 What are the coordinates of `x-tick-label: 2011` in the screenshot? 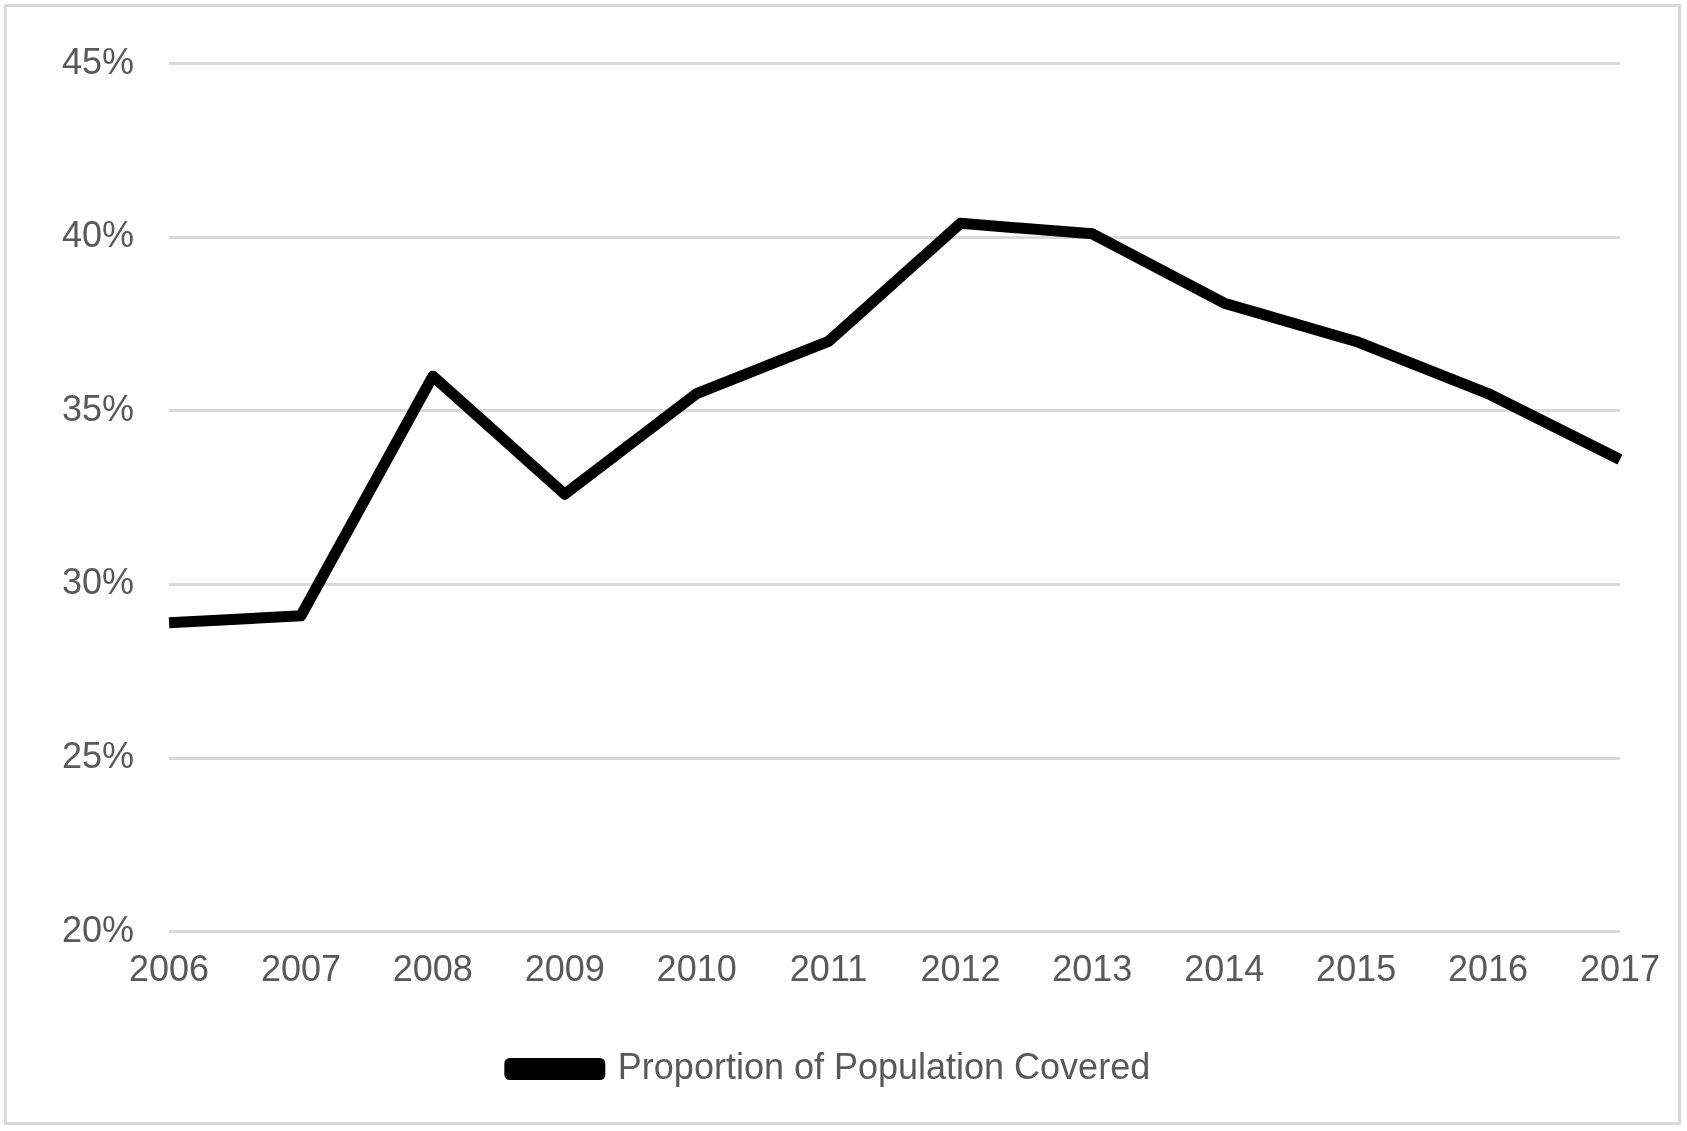 It's located at (828, 969).